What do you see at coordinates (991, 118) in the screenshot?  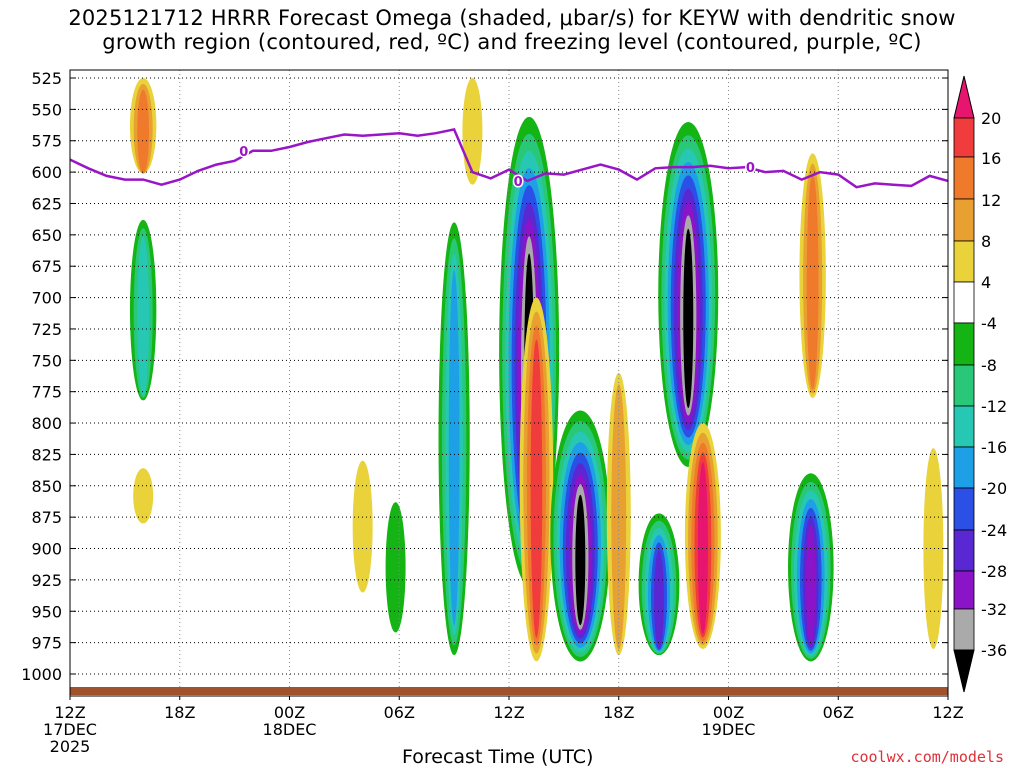 I see `colorbar-label-0: 20` at bounding box center [991, 118].